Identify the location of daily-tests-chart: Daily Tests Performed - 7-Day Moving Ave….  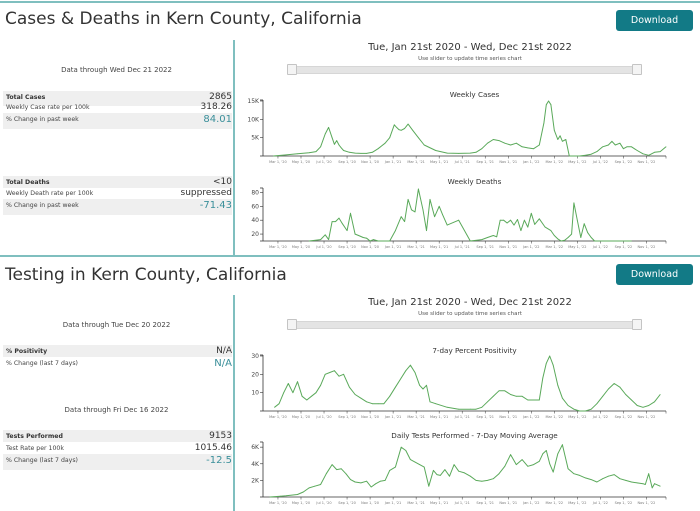
(459, 468).